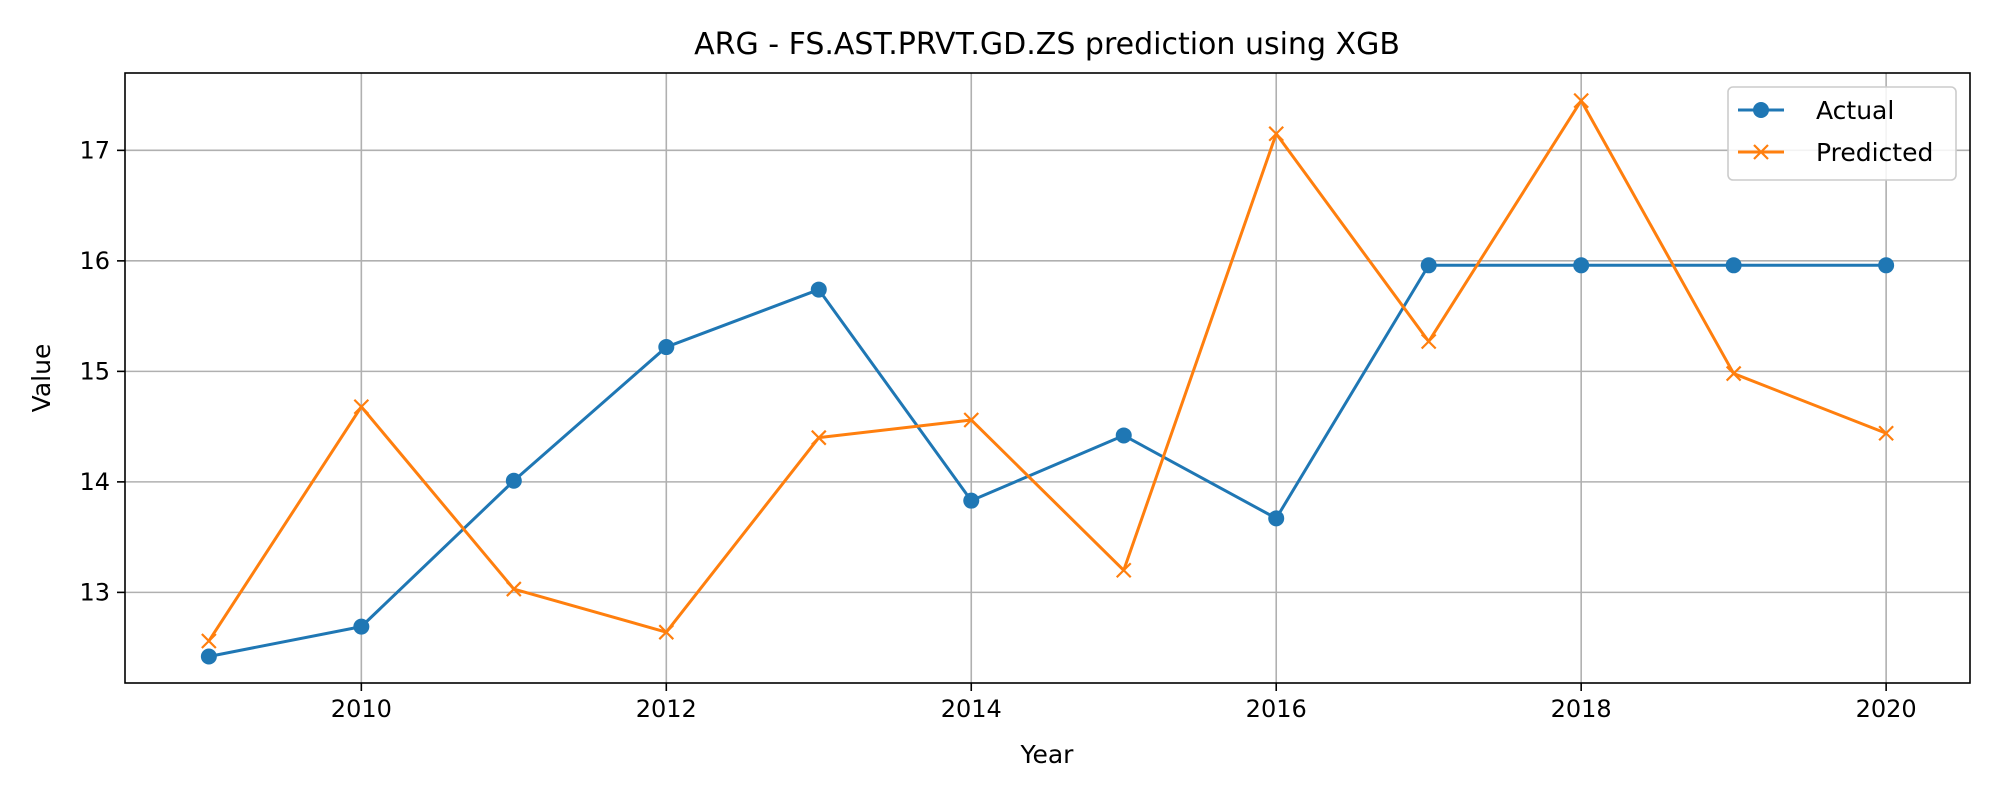 Image resolution: width=2000 pixels, height=800 pixels. I want to click on legend-predicted-label: Predicted, so click(1874, 152).